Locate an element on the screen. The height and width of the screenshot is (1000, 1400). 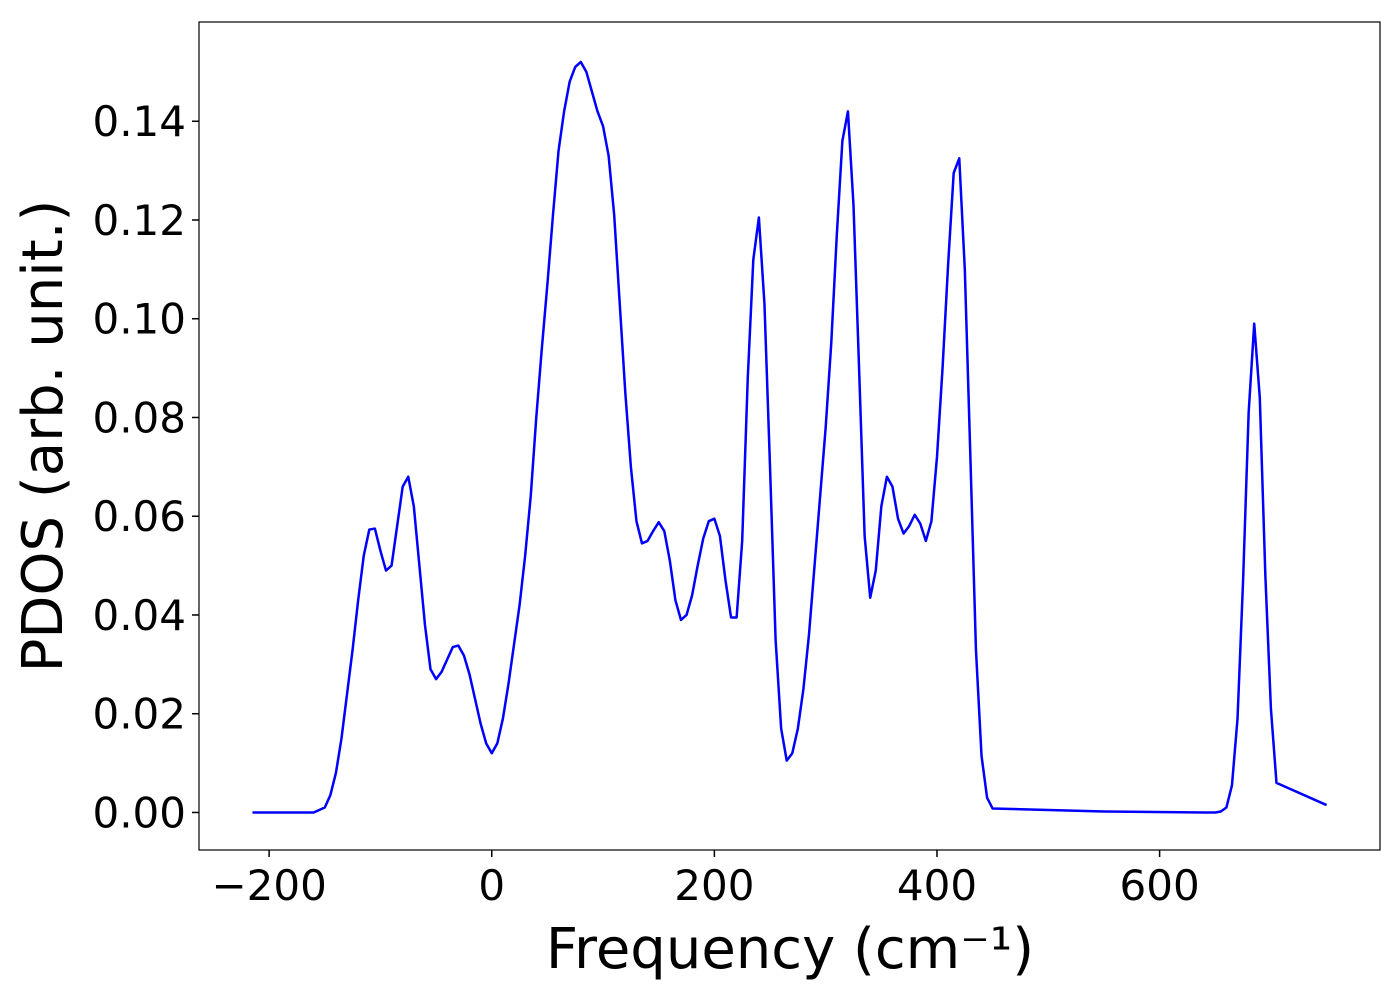
y-tick-label: 0.06 is located at coordinates (139, 516).